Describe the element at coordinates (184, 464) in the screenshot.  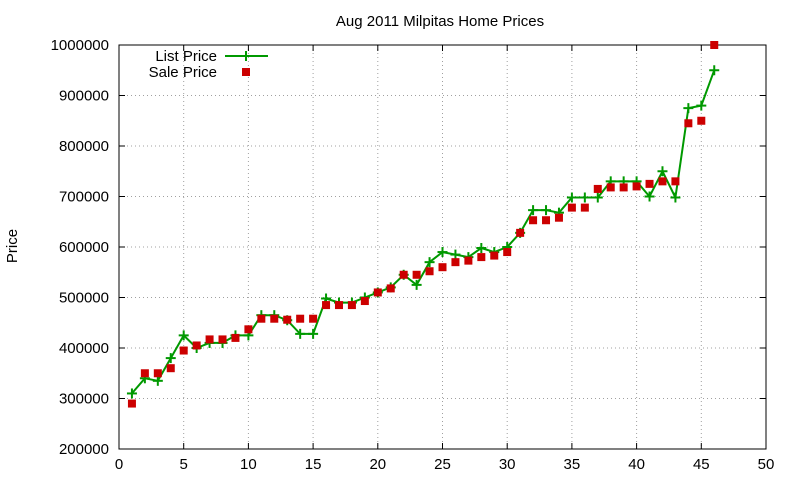
I see `x-tick-label: 5` at that location.